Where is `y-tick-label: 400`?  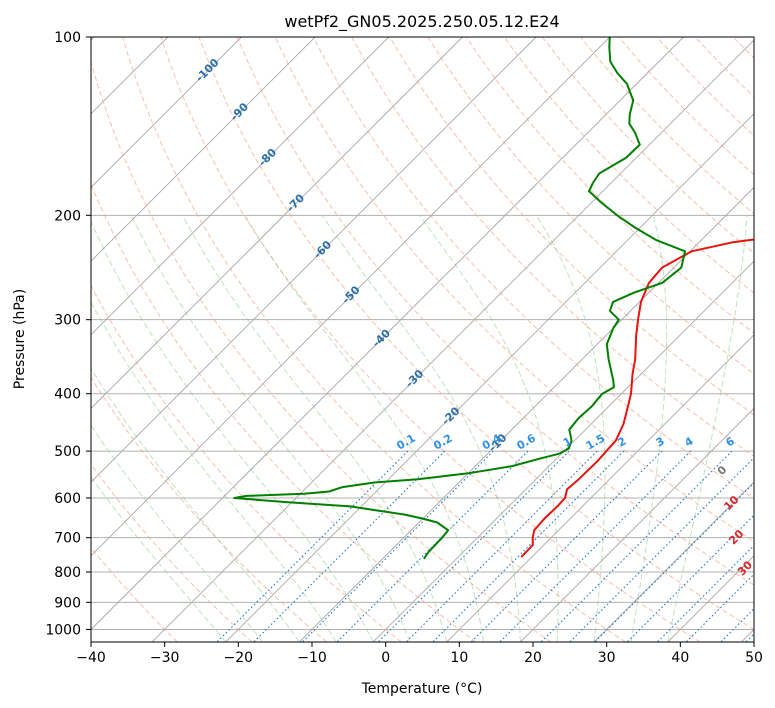
y-tick-label: 400 is located at coordinates (67, 395).